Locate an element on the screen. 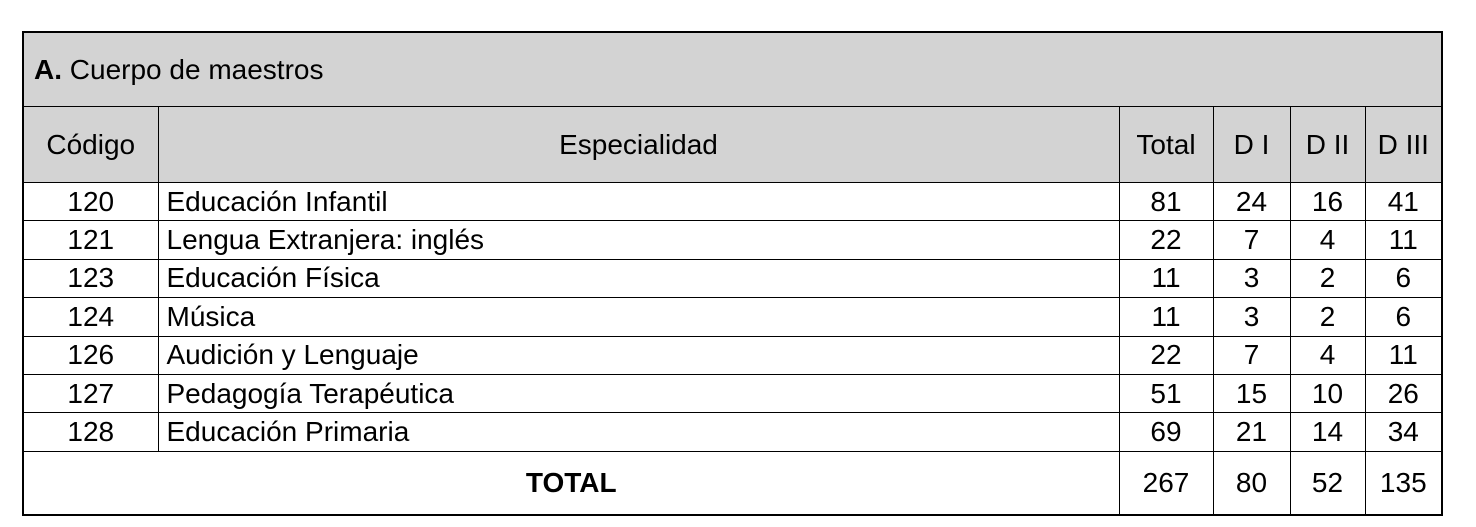 The width and height of the screenshot is (1476, 527). data-row: 120 Educación Infantil 81 24 16 41 is located at coordinates (732, 201).